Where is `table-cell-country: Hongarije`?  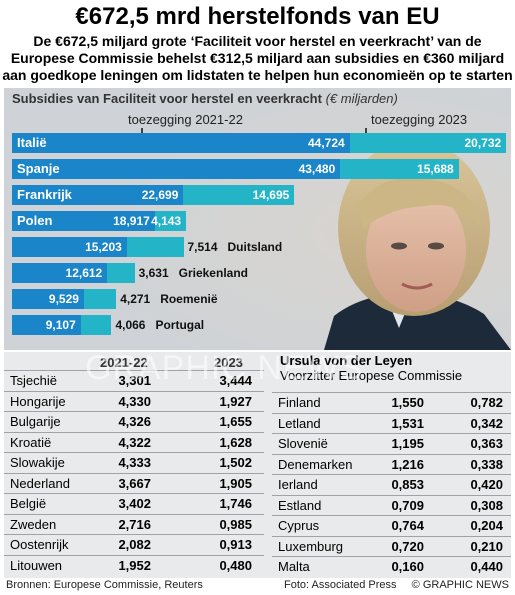
table-cell-country: Hongarije is located at coordinates (38, 401).